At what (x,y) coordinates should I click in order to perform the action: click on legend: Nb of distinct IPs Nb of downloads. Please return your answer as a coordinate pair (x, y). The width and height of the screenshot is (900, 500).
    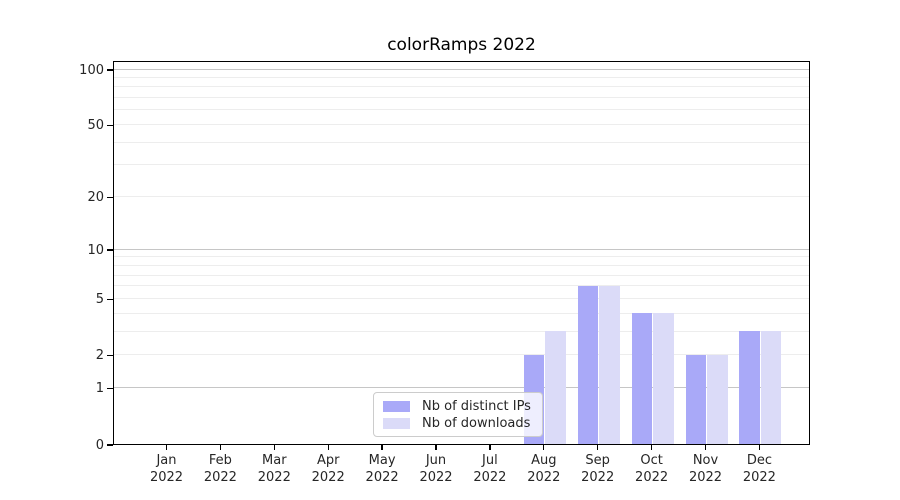
    Looking at the image, I should click on (458, 414).